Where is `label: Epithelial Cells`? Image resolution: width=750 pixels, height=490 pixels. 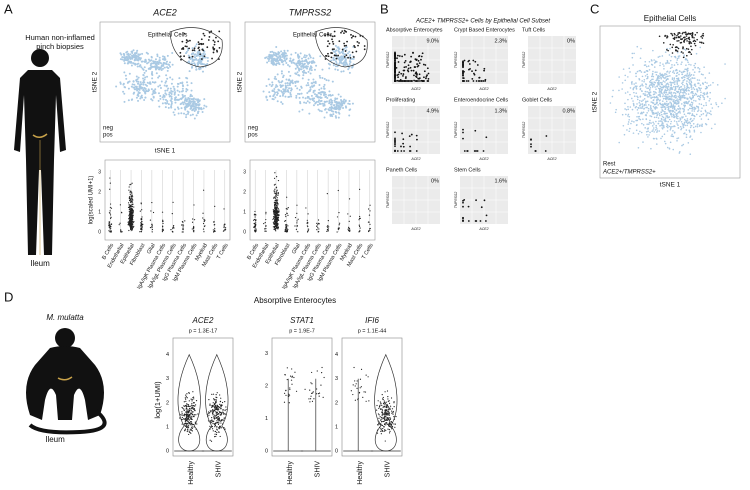 label: Epithelial Cells is located at coordinates (670, 18).